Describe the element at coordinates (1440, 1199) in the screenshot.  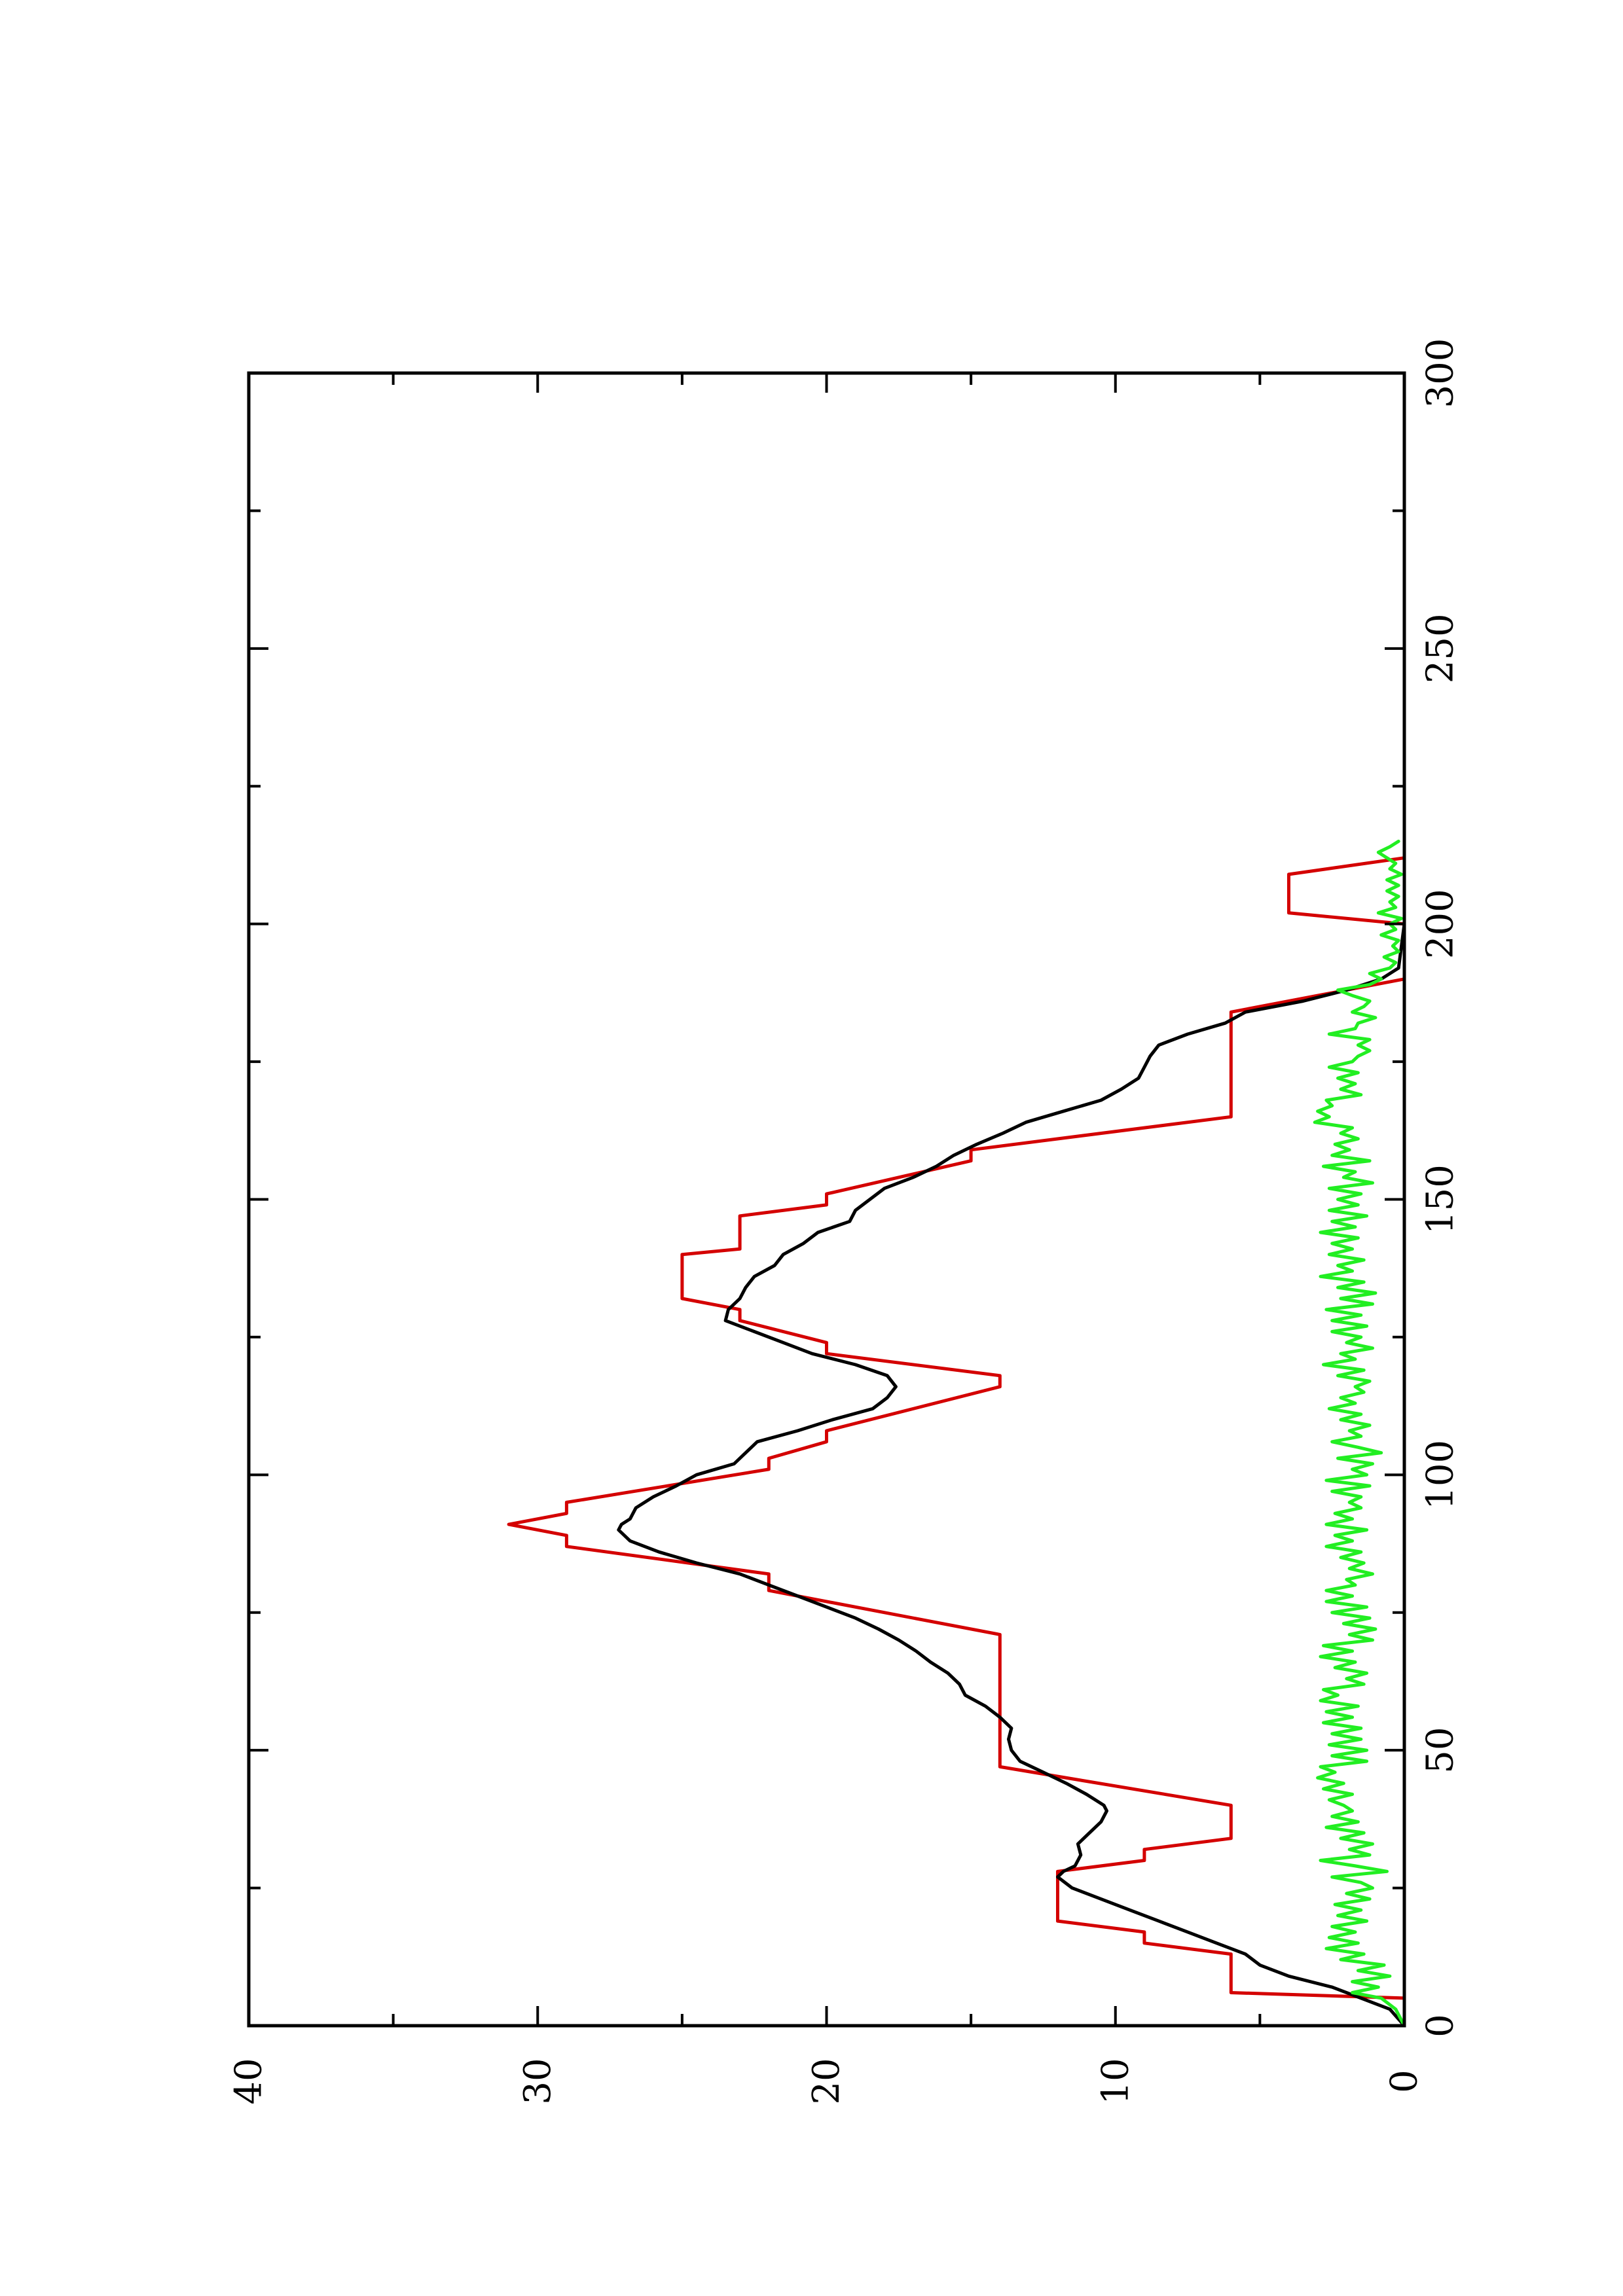
I see `x-tick-label: 150` at that location.